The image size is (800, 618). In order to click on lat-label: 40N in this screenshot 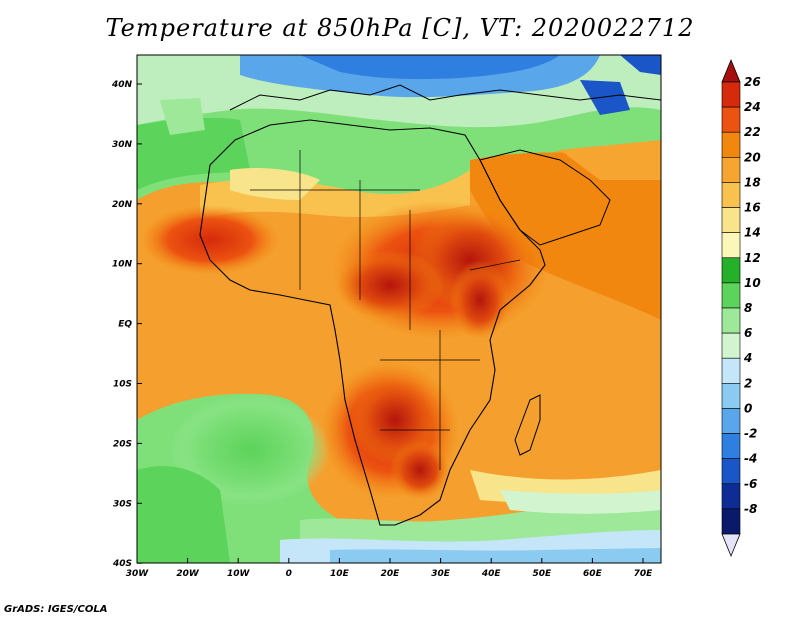, I will do `click(122, 85)`.